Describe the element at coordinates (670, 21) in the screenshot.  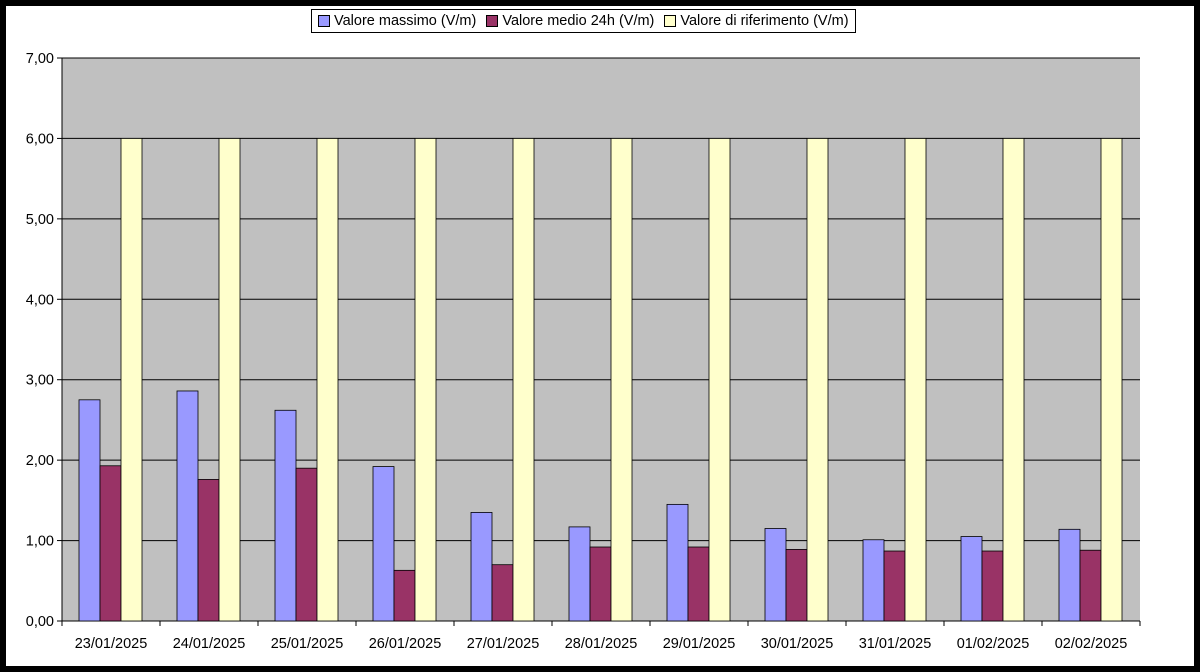
I see `legend-swatch-ref` at that location.